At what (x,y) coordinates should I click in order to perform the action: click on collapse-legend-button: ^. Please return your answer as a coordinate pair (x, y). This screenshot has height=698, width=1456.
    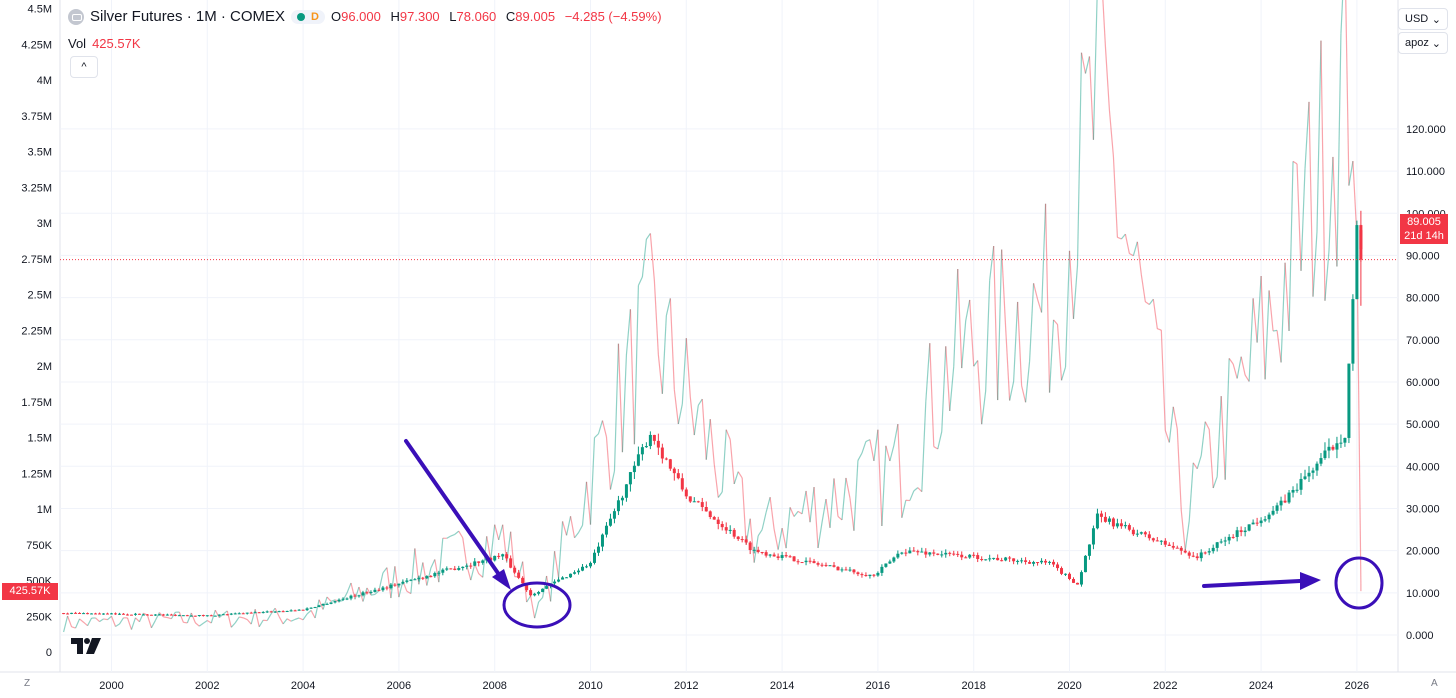
    Looking at the image, I should click on (84, 67).